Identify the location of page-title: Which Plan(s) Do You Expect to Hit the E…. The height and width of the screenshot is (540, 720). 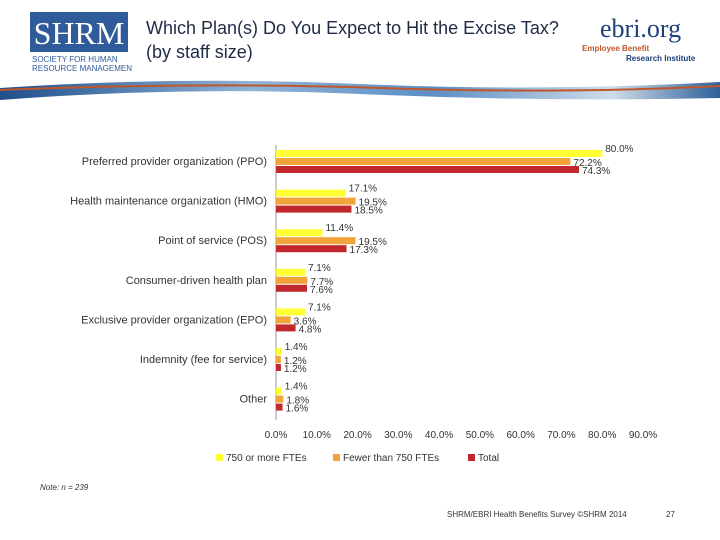
(352, 40).